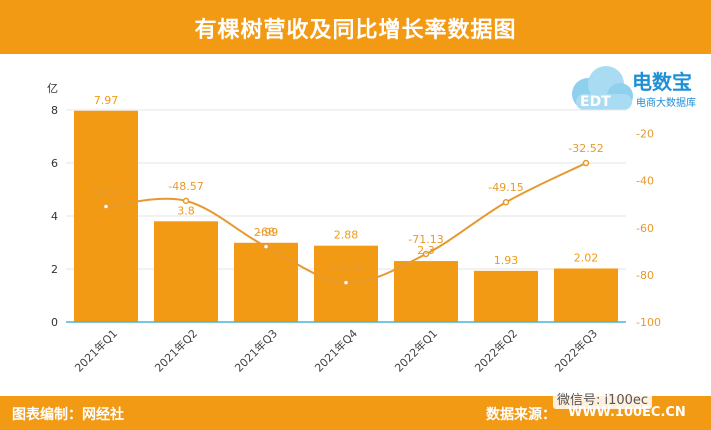 Image resolution: width=711 pixels, height=430 pixels. I want to click on line-value-label: -71.13, so click(425, 239).